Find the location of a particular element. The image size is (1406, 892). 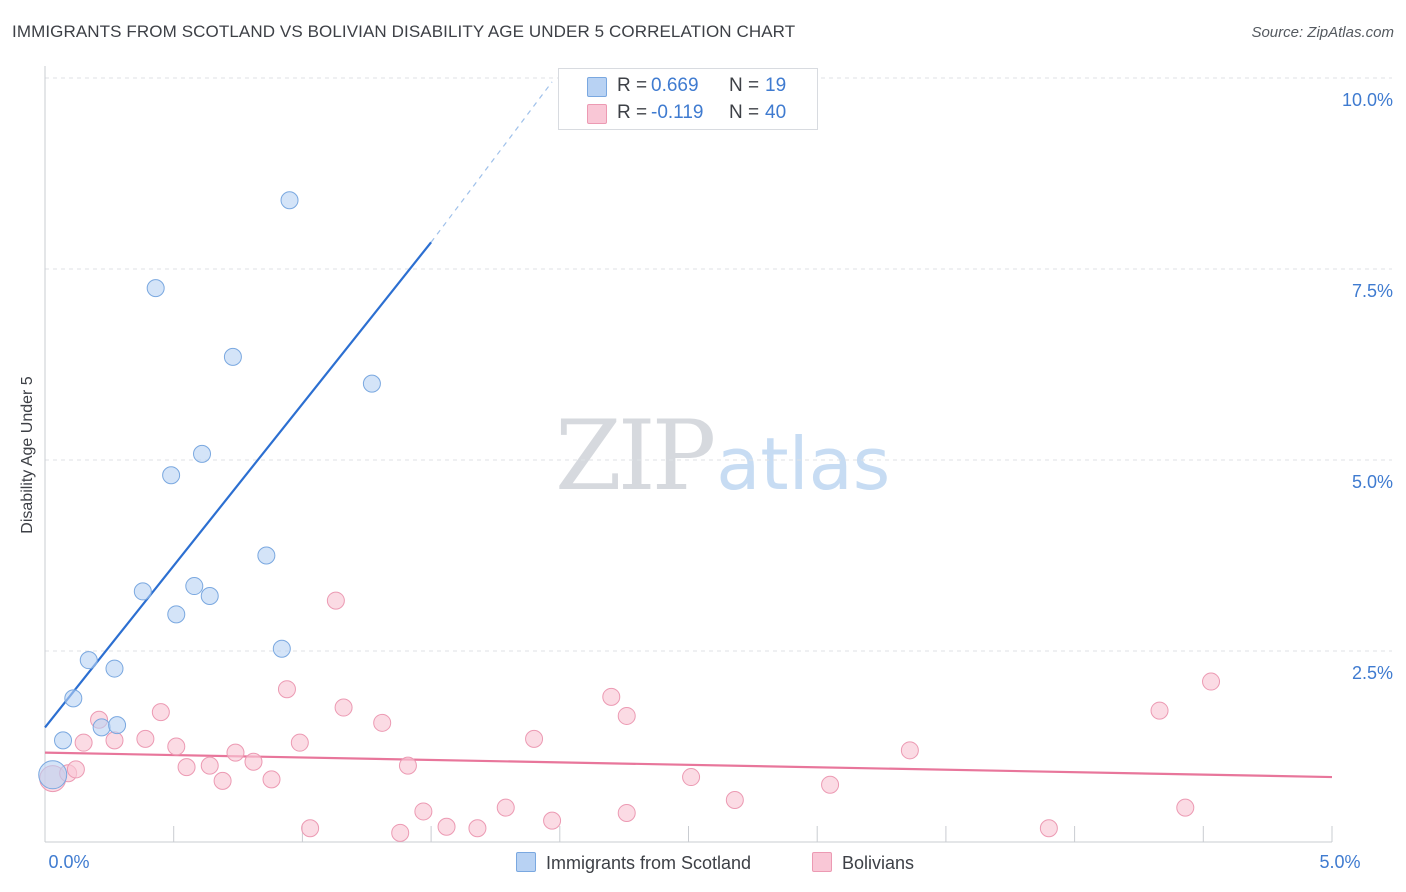

source-label: Source: ZipAtlas.com is located at coordinates (1322, 32).